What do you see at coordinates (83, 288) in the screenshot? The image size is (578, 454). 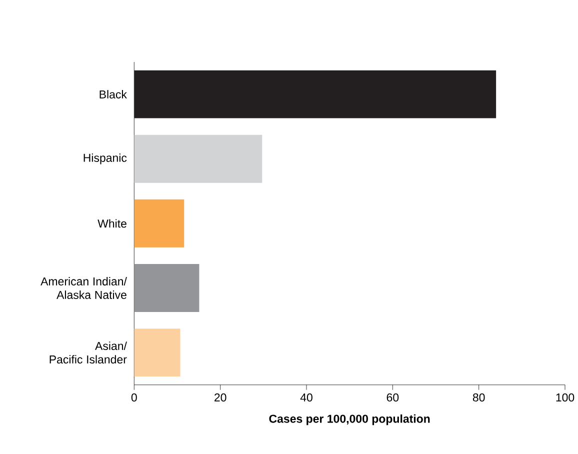 I see `y-tick-label: American Indian/ Alaska Native` at bounding box center [83, 288].